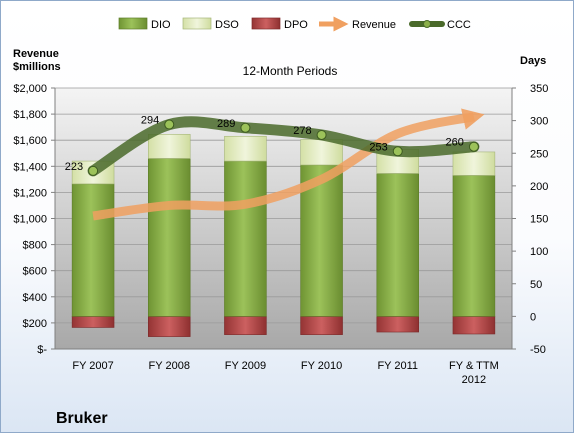 This screenshot has height=433, width=574. What do you see at coordinates (35, 272) in the screenshot?
I see `left-tick-label: $600` at bounding box center [35, 272].